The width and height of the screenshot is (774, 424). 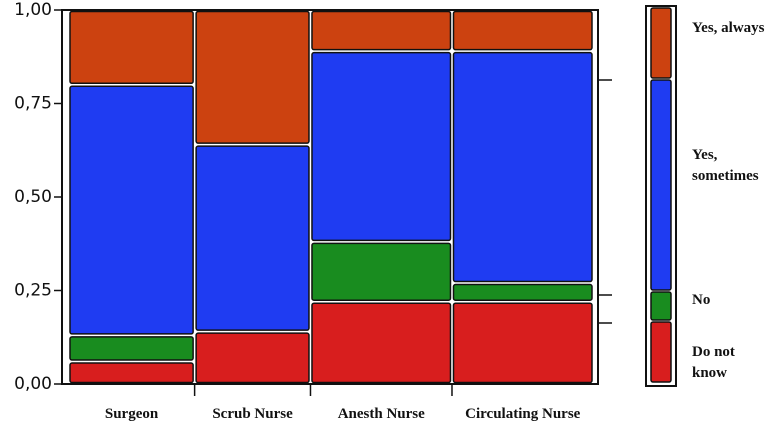 I want to click on x-tick-label: Circulating Nurse, so click(x=522, y=414).